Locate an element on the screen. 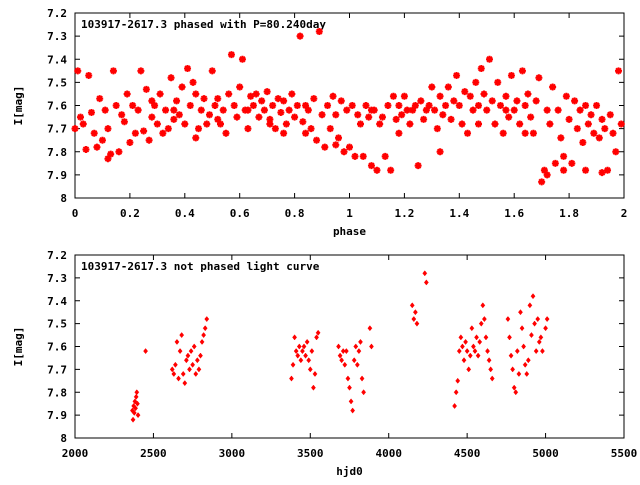 The width and height of the screenshot is (640, 485). x-tick-label: 0.2 is located at coordinates (130, 213).